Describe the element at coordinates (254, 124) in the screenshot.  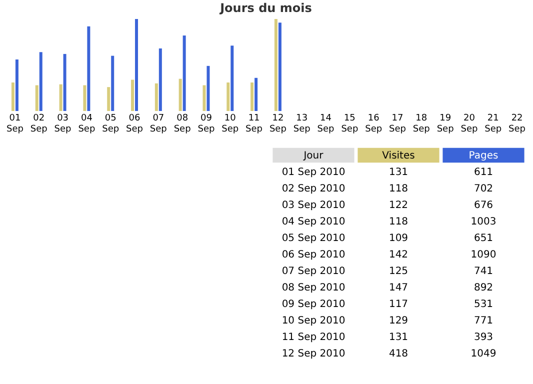
I see `x-tick-label: 11 Sep` at that location.